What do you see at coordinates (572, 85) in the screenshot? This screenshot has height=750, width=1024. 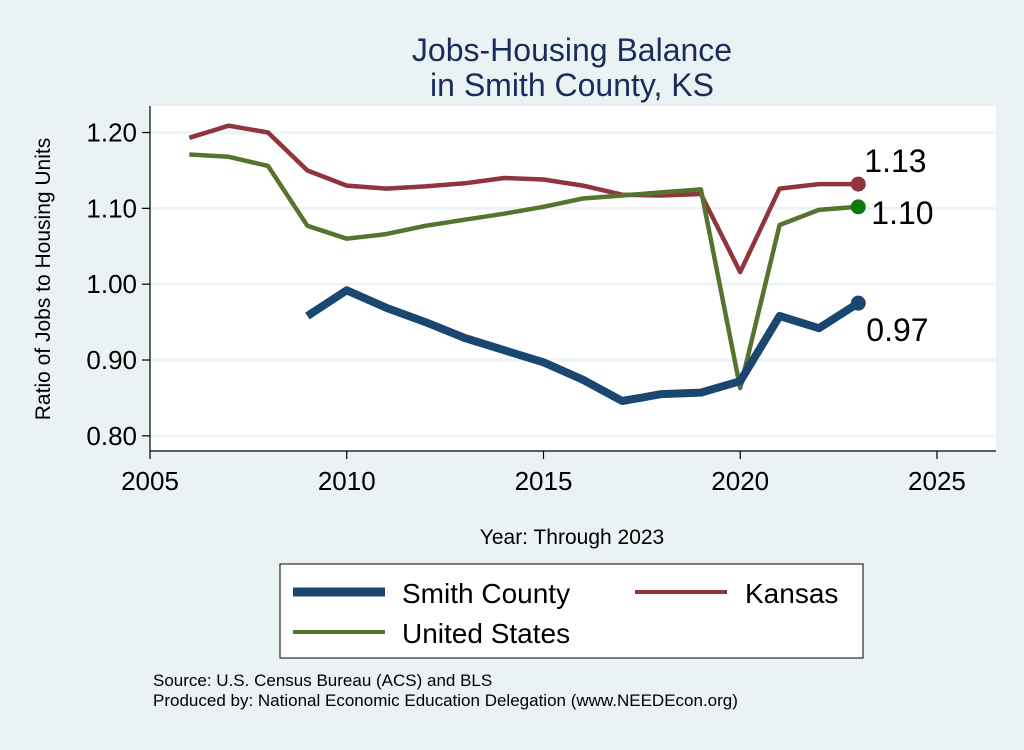 I see `chart-title-line-2: in Smith County, KS` at bounding box center [572, 85].